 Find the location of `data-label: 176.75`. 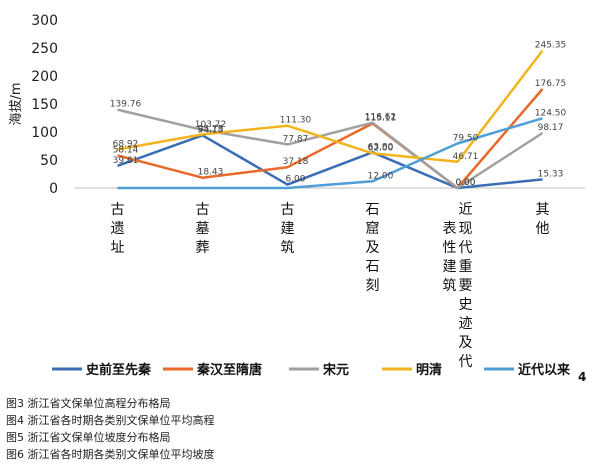

data-label: 176.75 is located at coordinates (551, 84).